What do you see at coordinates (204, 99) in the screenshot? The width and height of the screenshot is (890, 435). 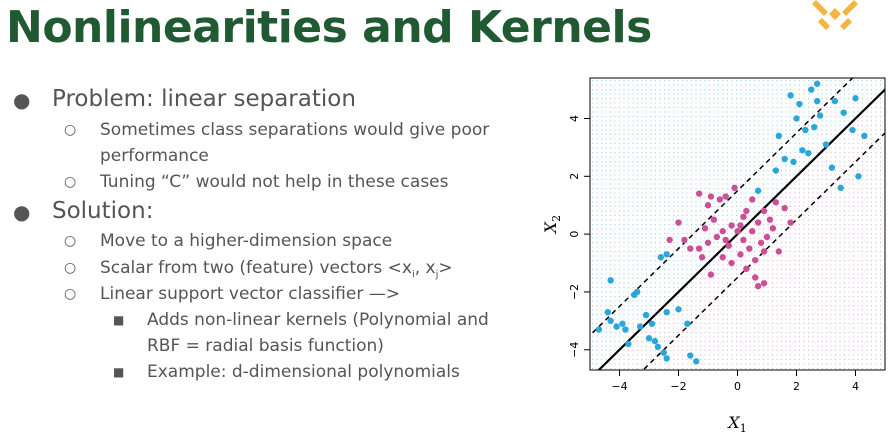 I see `bullet-problem: Problem: linear separation` at bounding box center [204, 99].